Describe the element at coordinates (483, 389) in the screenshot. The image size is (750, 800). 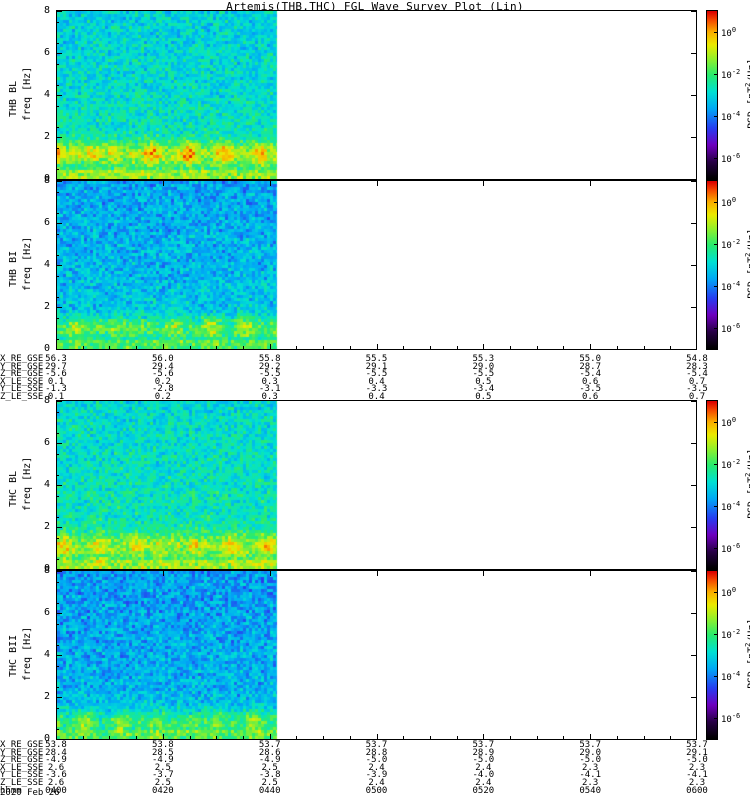
I see `axis-value: -3.4` at that location.